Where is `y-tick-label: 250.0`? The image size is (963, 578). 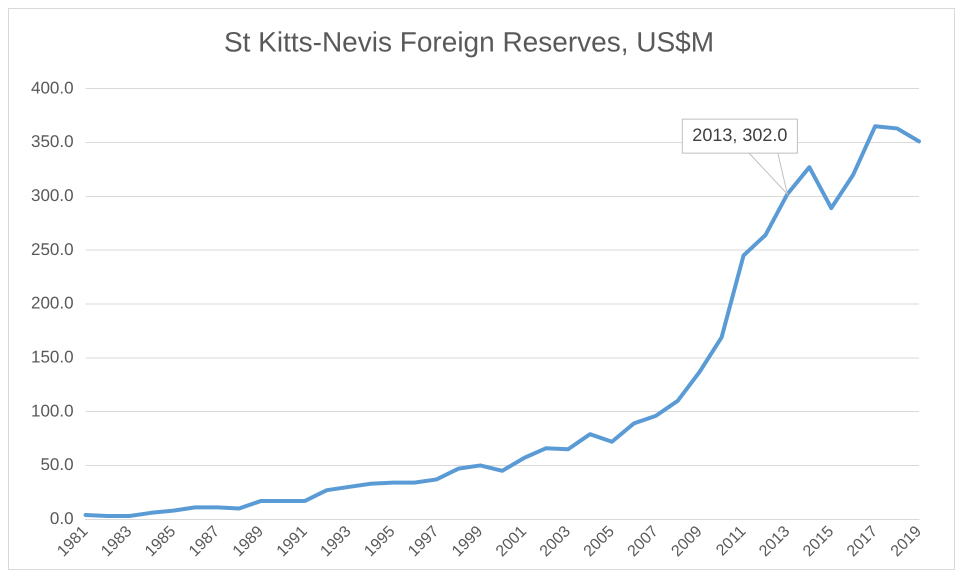
y-tick-label: 250.0 is located at coordinates (52, 249).